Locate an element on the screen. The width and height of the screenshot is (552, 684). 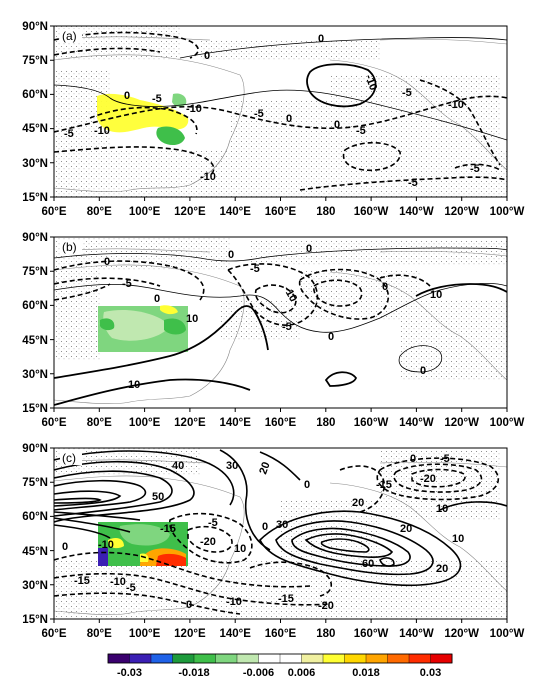
lon-tick: 100°W is located at coordinates (507, 634).